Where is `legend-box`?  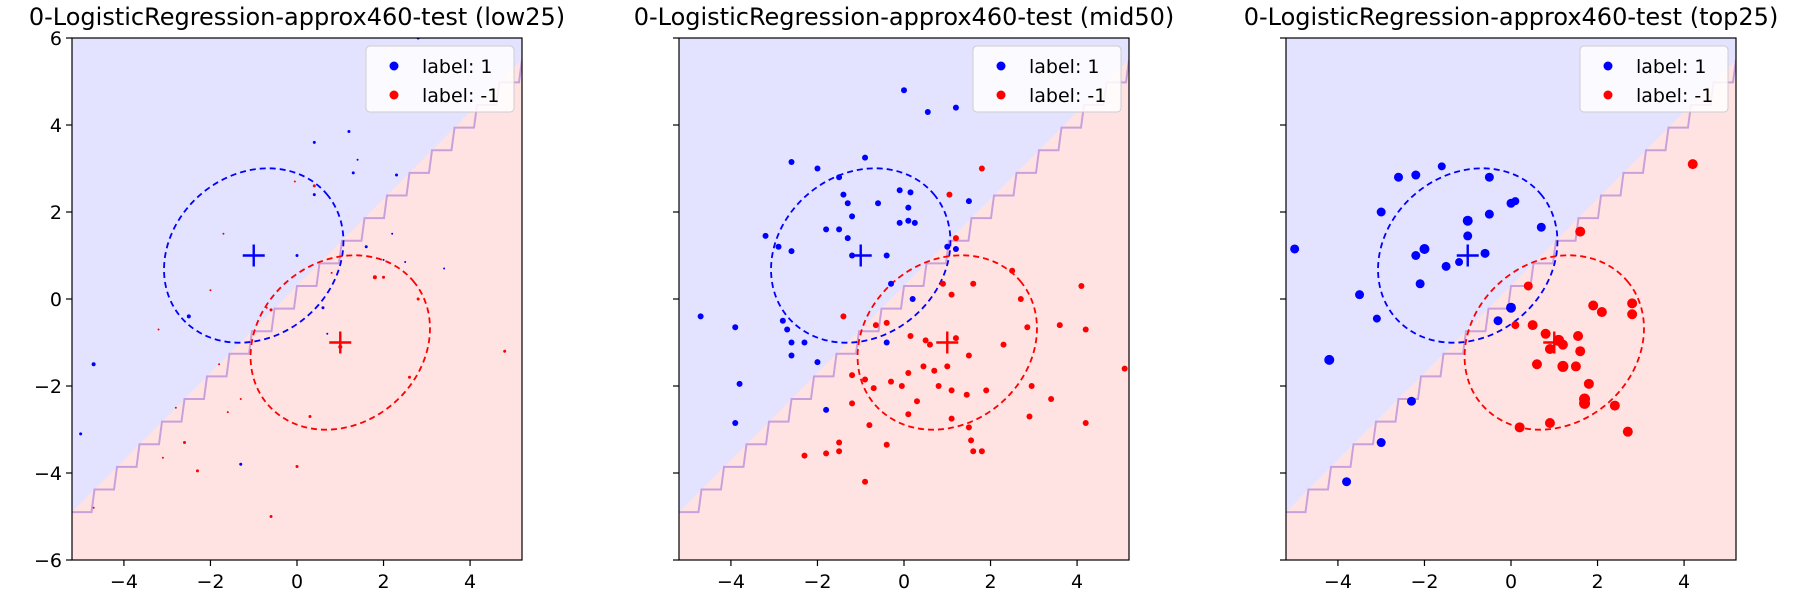 legend-box is located at coordinates (440, 79).